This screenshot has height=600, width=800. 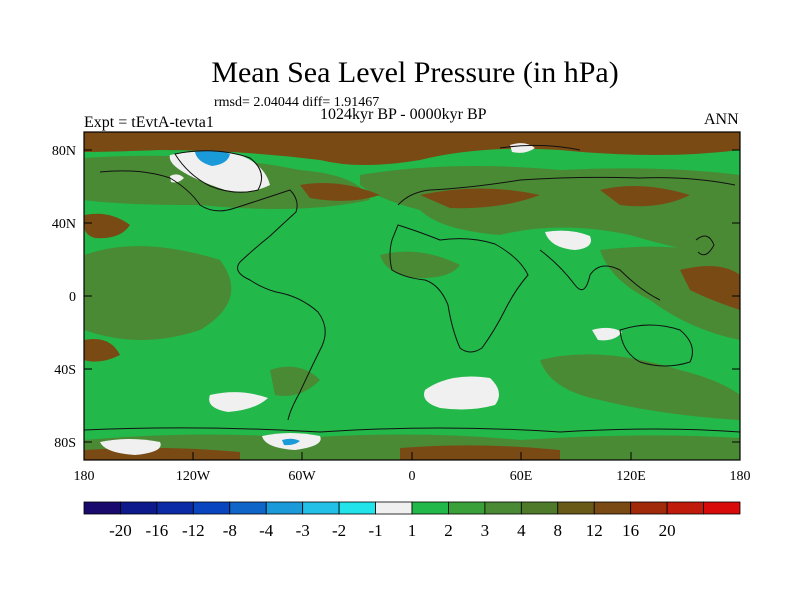 I want to click on colorbar-boxes, so click(x=412, y=508).